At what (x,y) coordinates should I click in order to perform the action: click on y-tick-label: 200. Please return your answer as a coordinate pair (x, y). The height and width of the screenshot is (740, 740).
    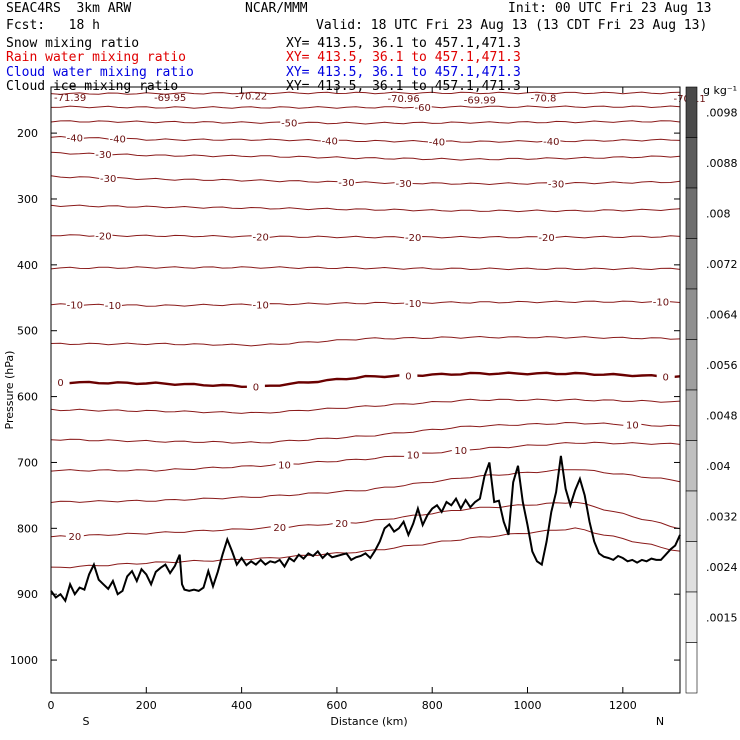
    Looking at the image, I should click on (27, 133).